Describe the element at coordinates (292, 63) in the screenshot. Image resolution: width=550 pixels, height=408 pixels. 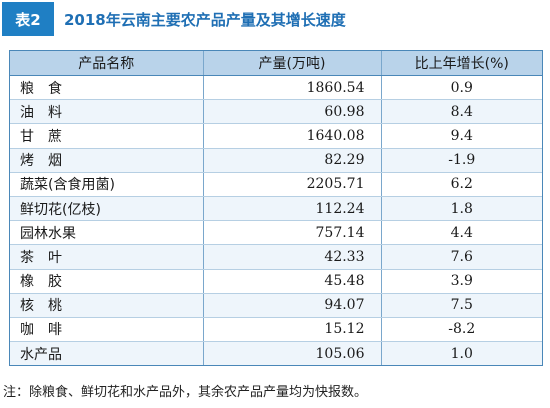
I see `header-output: 产量(万吨)` at that location.